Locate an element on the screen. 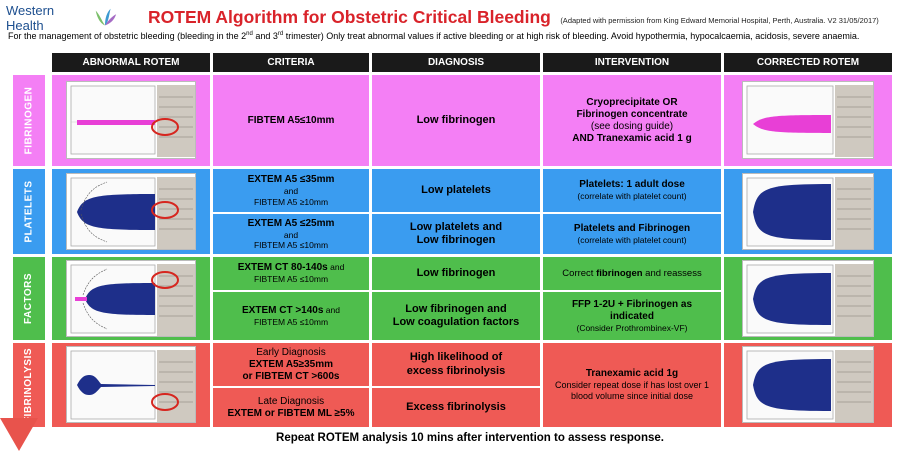  criteria-fibrinogen: FIBTEM A5≤10mm is located at coordinates (291, 120).